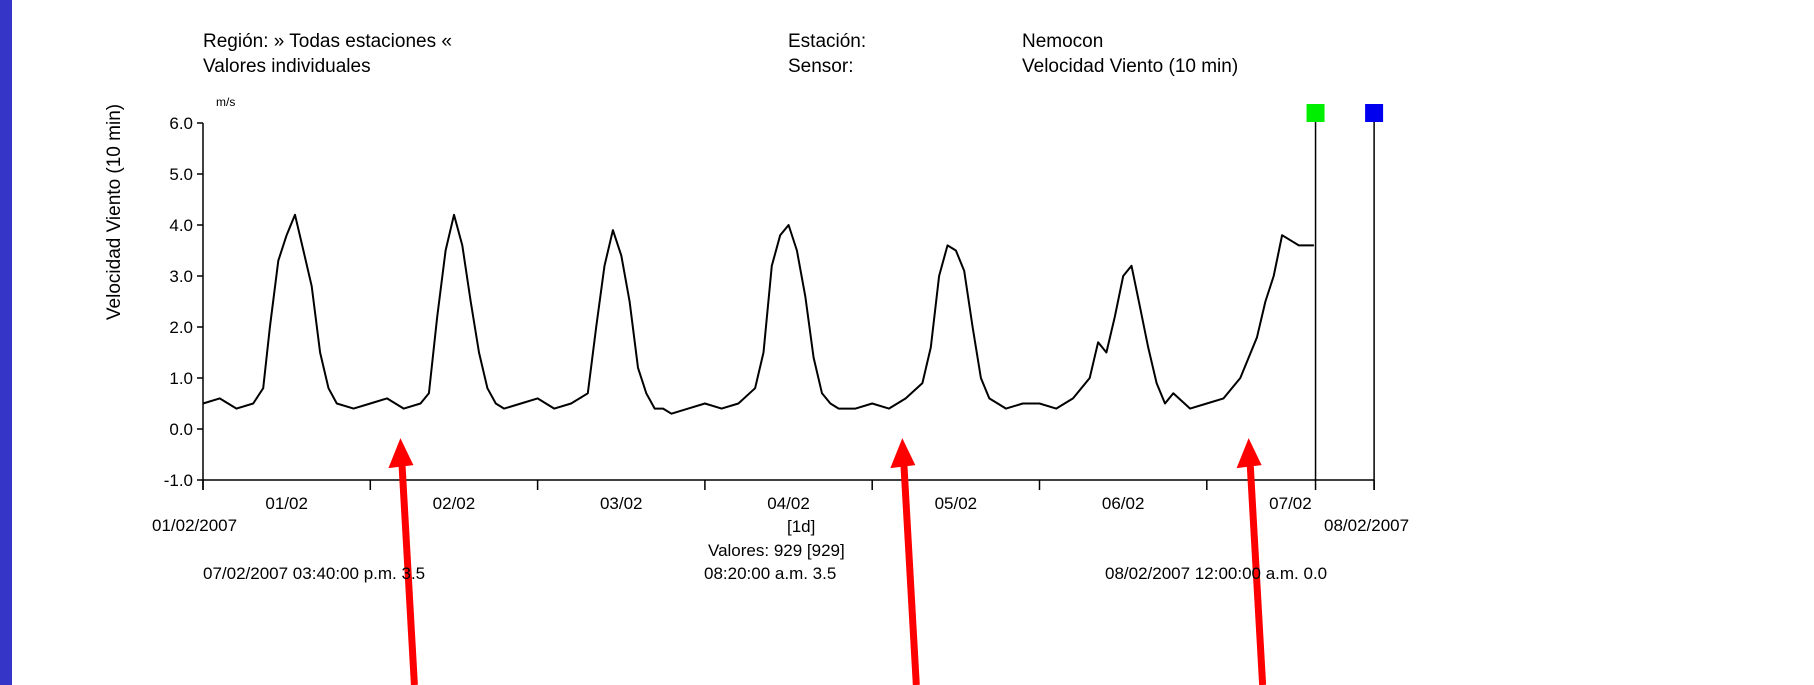 This screenshot has height=685, width=1814. I want to click on end-date: 08/02/2007, so click(1367, 525).